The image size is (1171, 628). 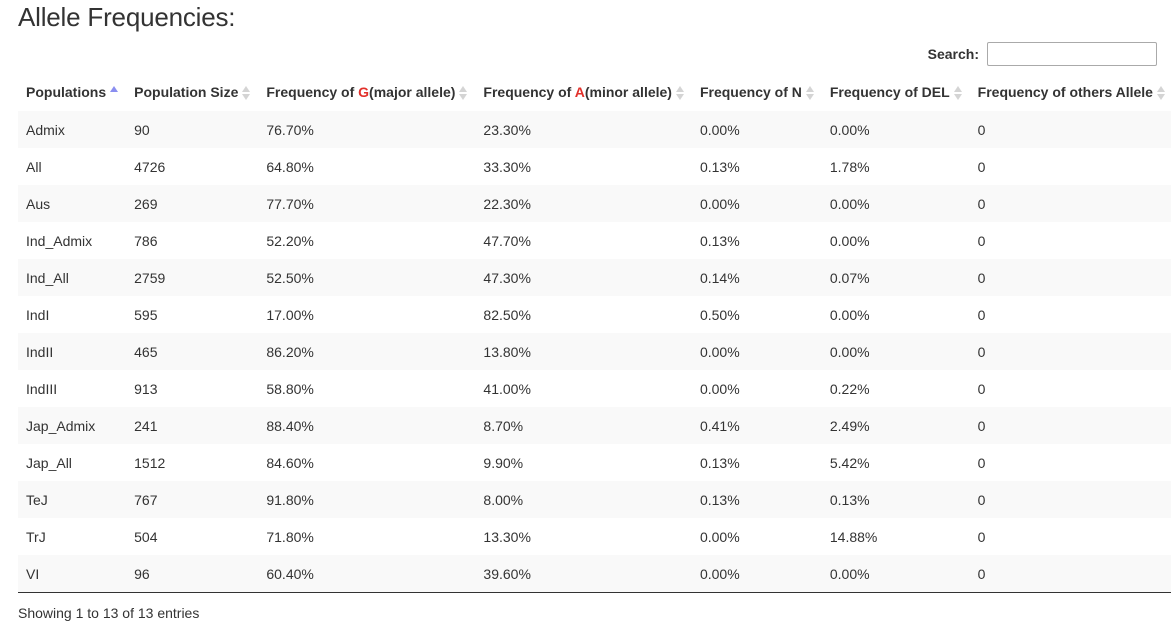 I want to click on cell-population-size: 786, so click(x=146, y=240).